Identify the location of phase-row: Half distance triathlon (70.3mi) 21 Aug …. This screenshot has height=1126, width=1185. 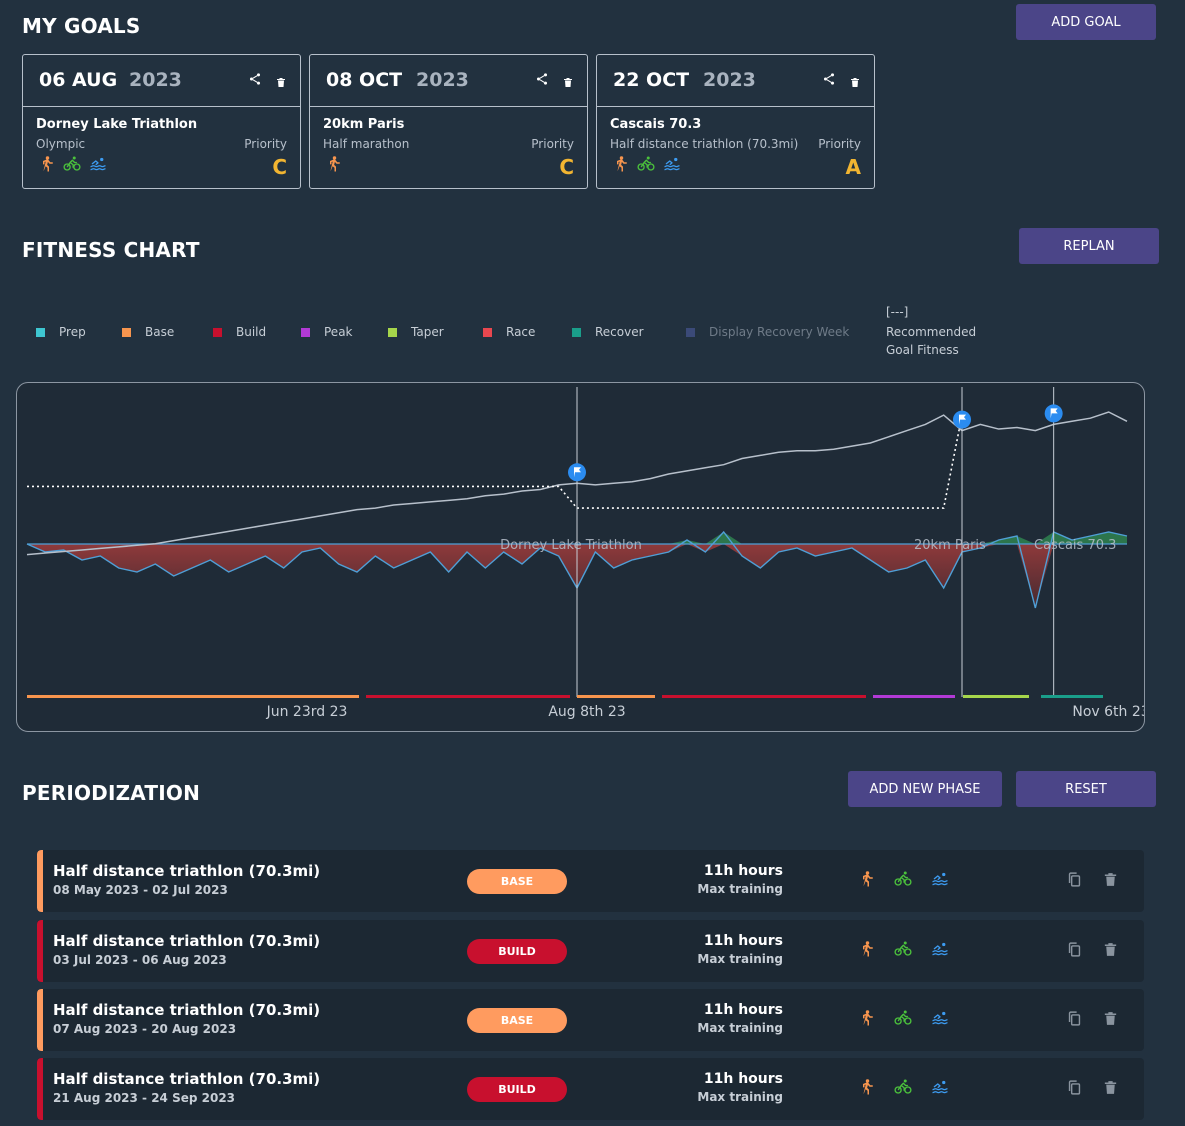
(590, 1089).